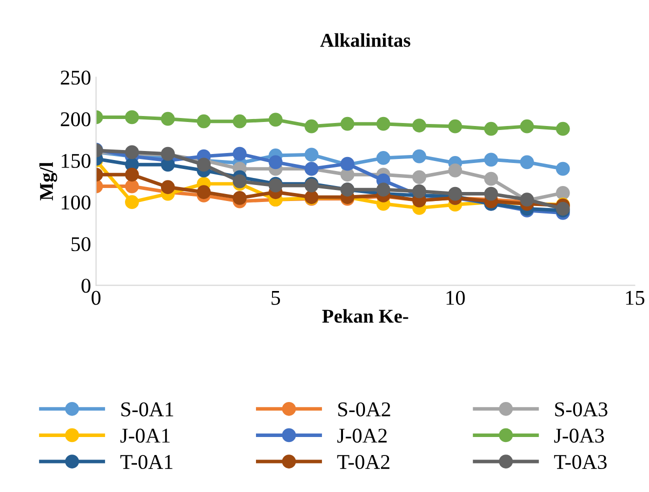 The image size is (649, 492). Describe the element at coordinates (81, 244) in the screenshot. I see `y-tick-label: 50` at that location.